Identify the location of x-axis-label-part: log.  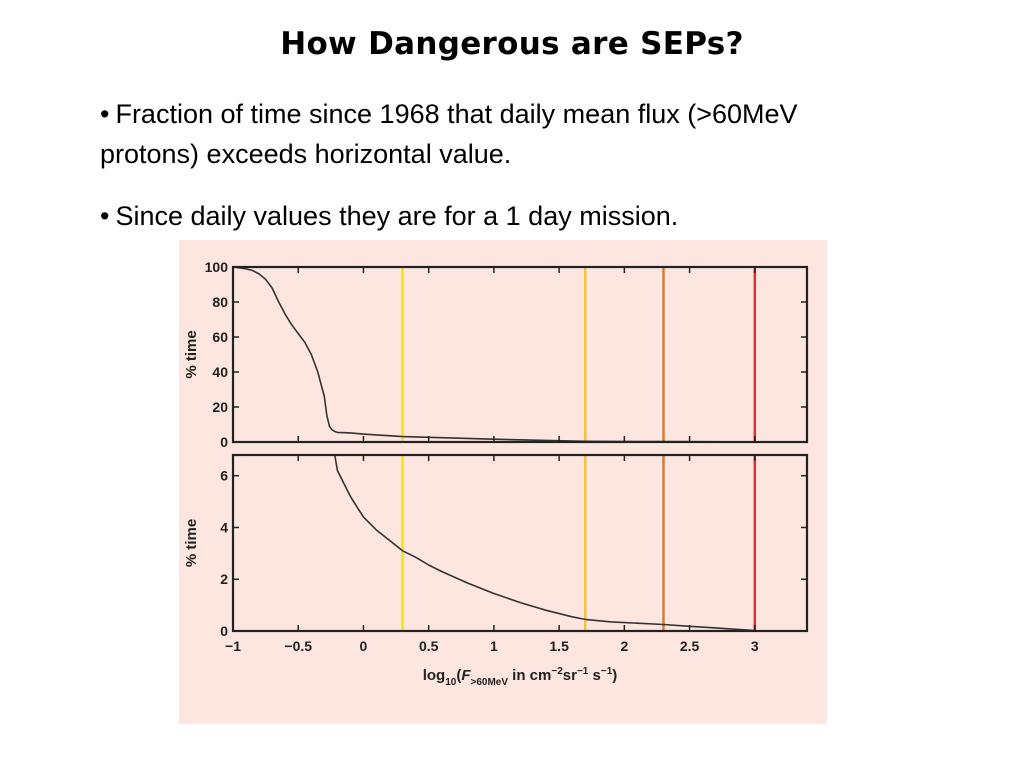
(434, 675).